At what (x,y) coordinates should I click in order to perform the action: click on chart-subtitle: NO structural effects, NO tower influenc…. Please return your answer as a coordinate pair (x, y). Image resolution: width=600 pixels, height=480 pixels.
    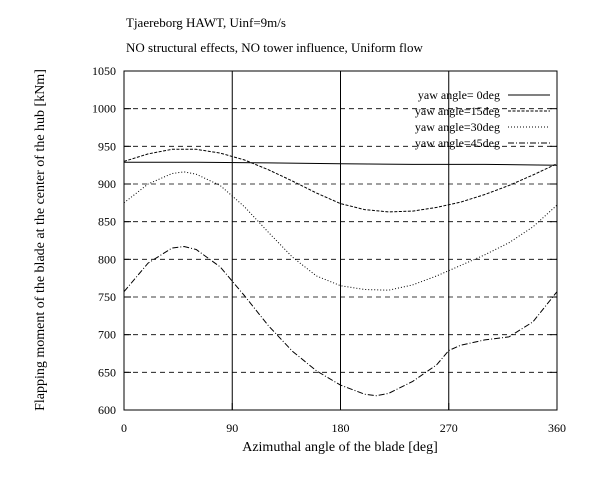
    Looking at the image, I should click on (274, 47).